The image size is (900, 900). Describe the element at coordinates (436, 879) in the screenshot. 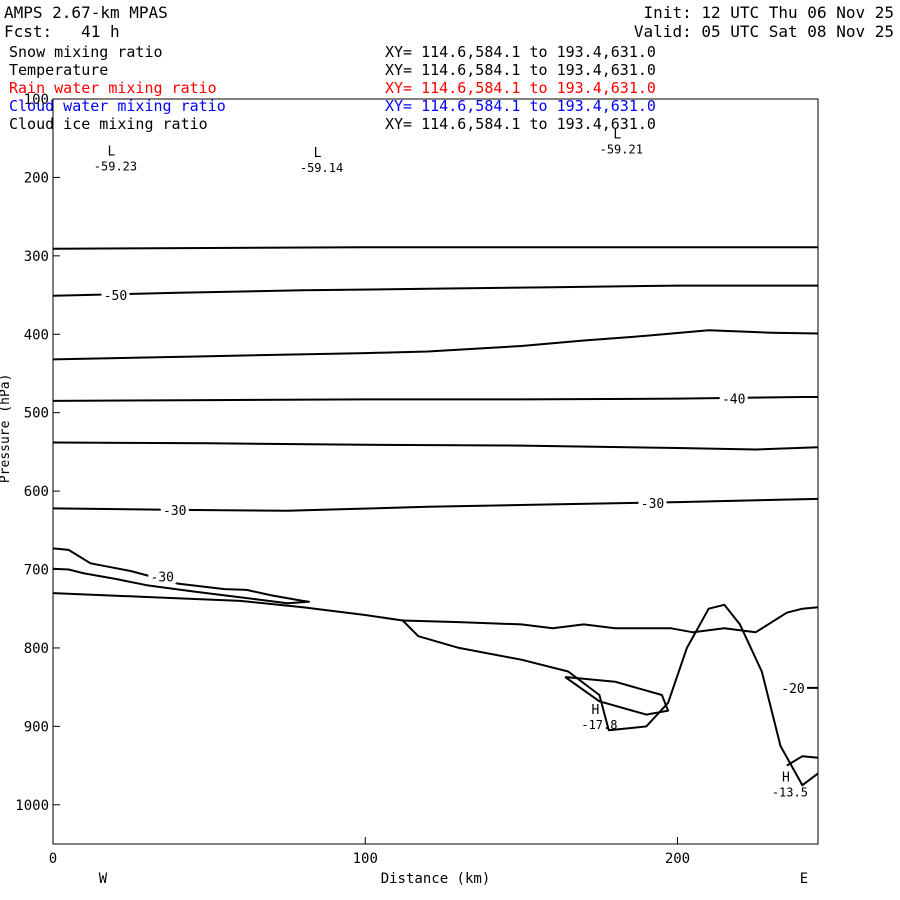

I see `x-axis-label: Distance (km)` at that location.